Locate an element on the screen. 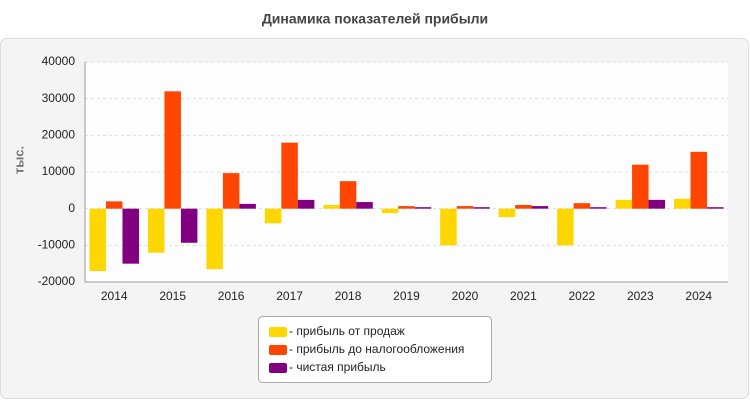 The width and height of the screenshot is (750, 400). x-tick-label: 2022 is located at coordinates (582, 296).